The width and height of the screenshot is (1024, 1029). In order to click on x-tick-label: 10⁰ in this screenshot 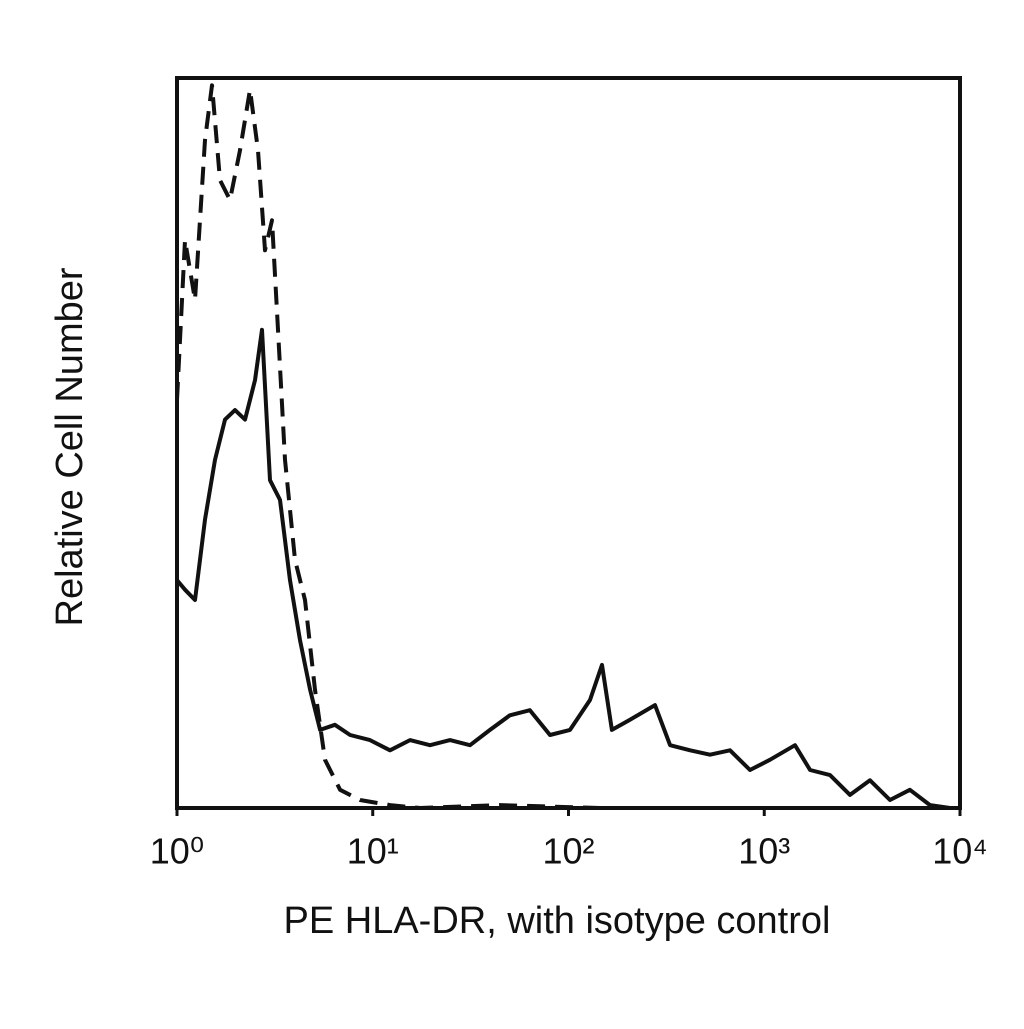, I will do `click(177, 851)`.